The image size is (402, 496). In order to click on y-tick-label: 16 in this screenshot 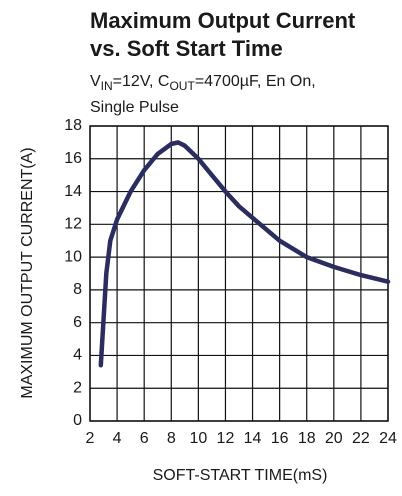, I will do `click(73, 158)`.